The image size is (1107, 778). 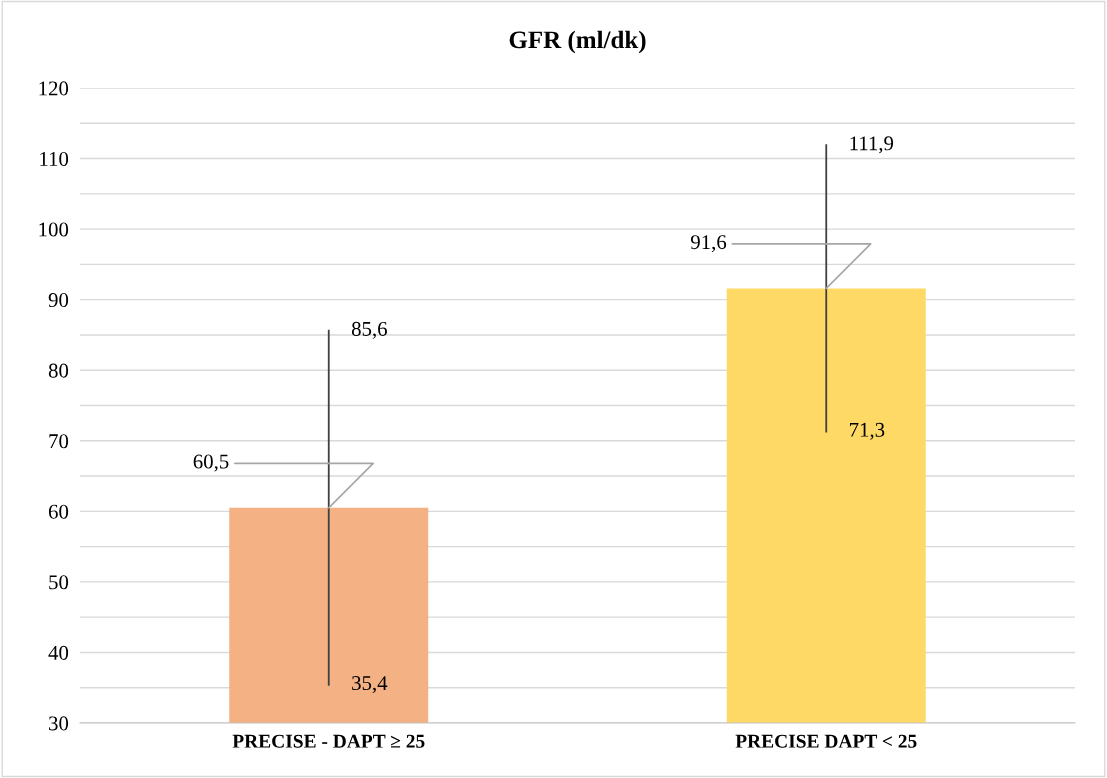 What do you see at coordinates (872, 145) in the screenshot?
I see `annotation: 111,9` at bounding box center [872, 145].